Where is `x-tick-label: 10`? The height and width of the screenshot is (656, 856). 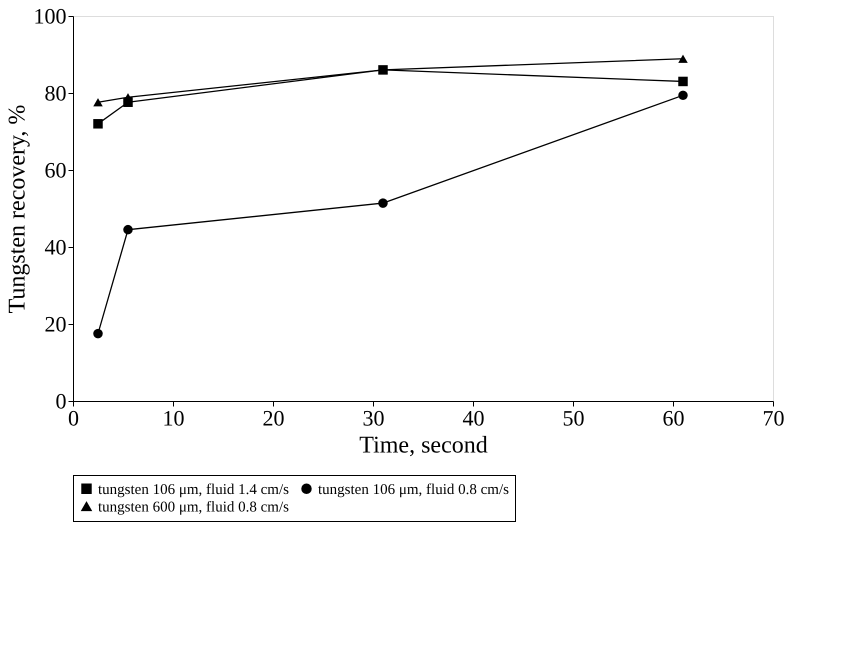 x-tick-label: 10 is located at coordinates (173, 418).